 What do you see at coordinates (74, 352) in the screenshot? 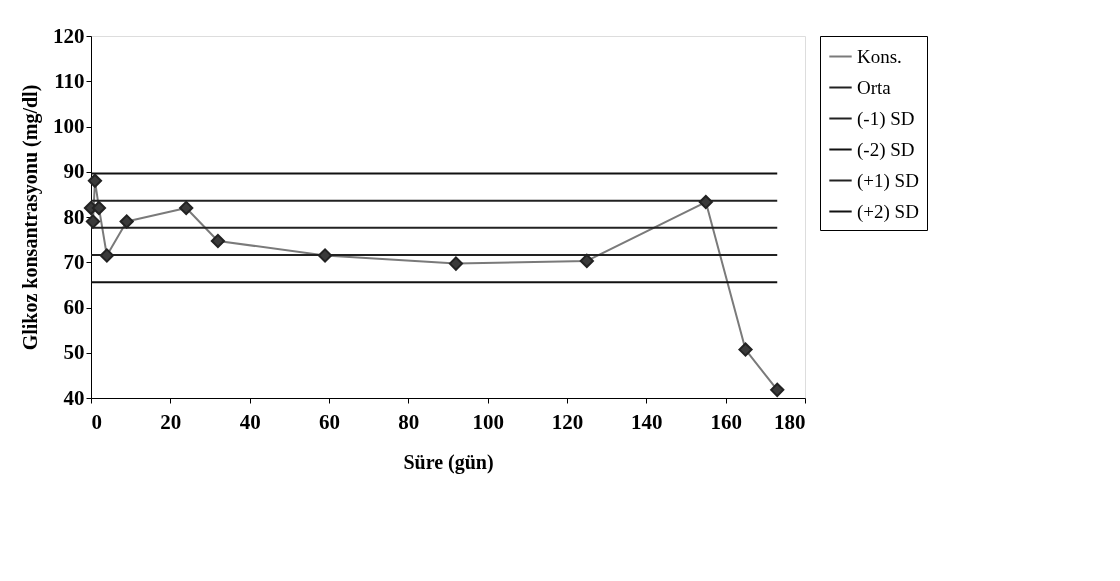
I see `y-tick-label: 50` at bounding box center [74, 352].